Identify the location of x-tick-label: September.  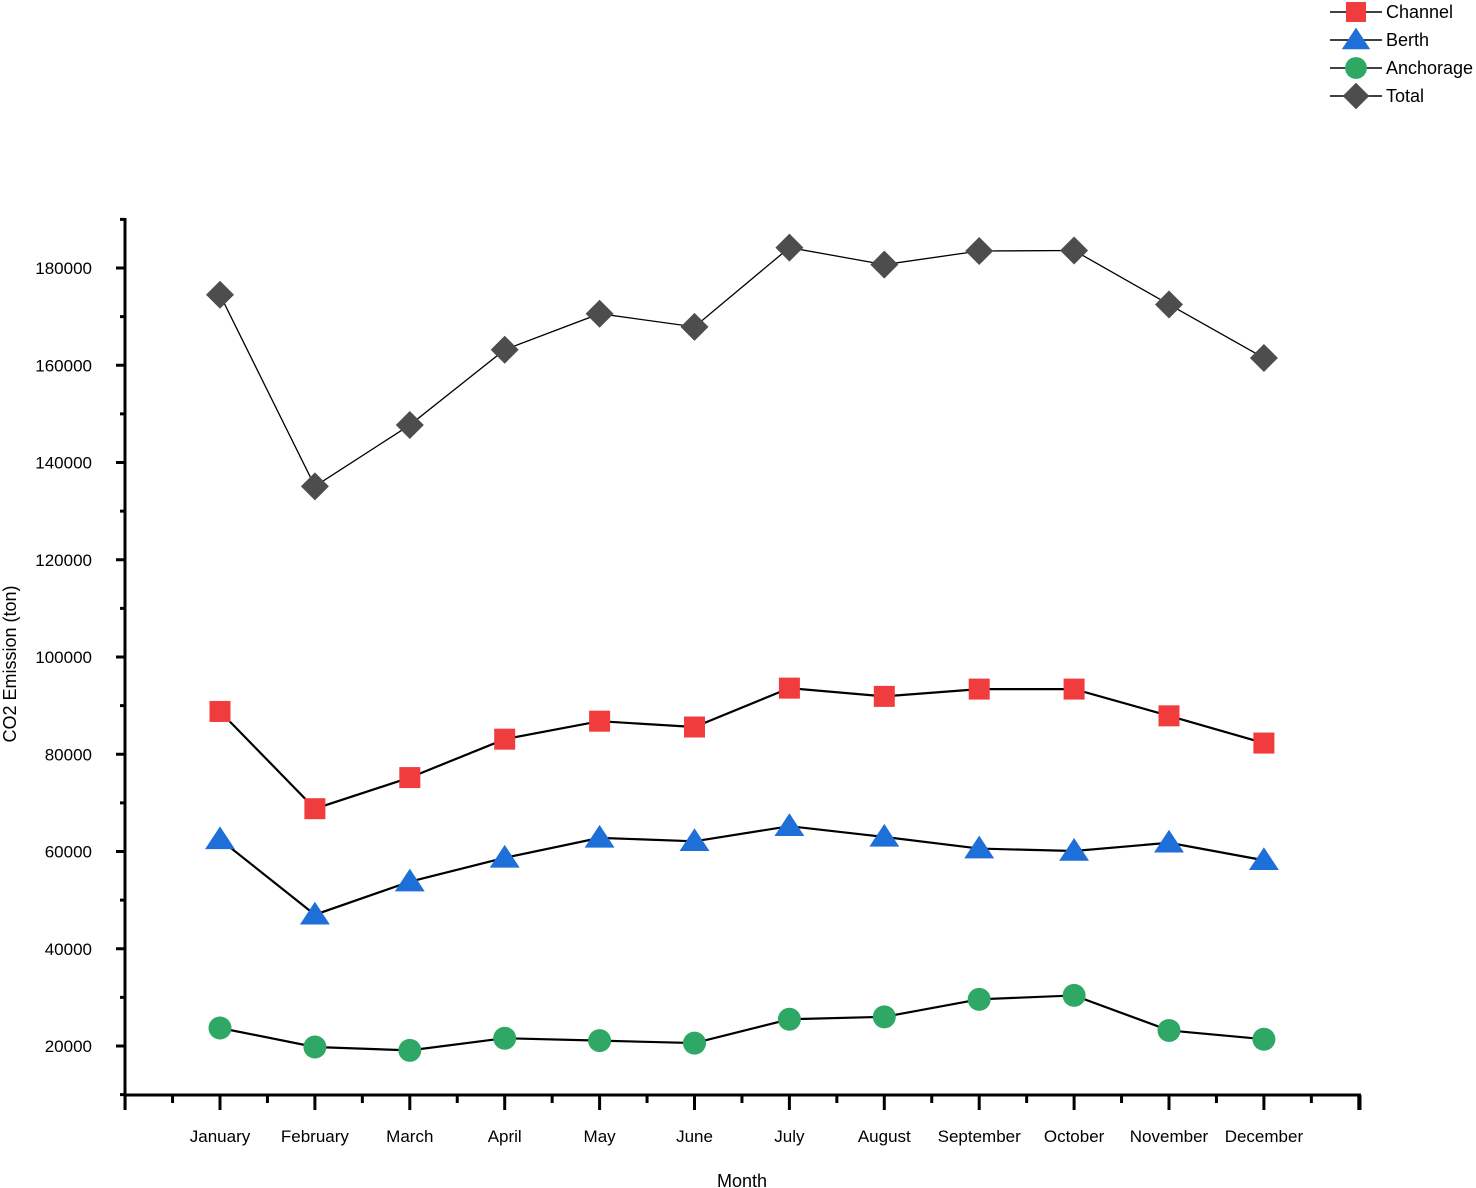
(979, 1136).